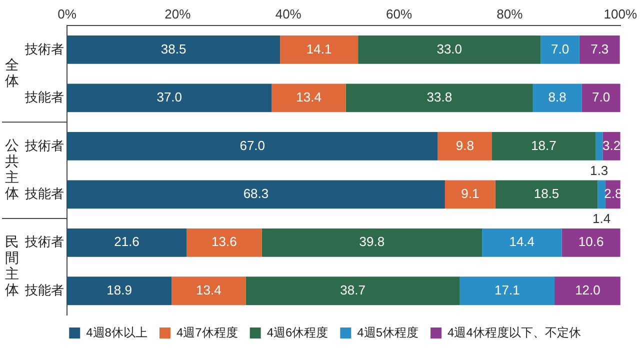 The width and height of the screenshot is (640, 349). I want to click on legend-label: 4週6休程度, so click(297, 332).